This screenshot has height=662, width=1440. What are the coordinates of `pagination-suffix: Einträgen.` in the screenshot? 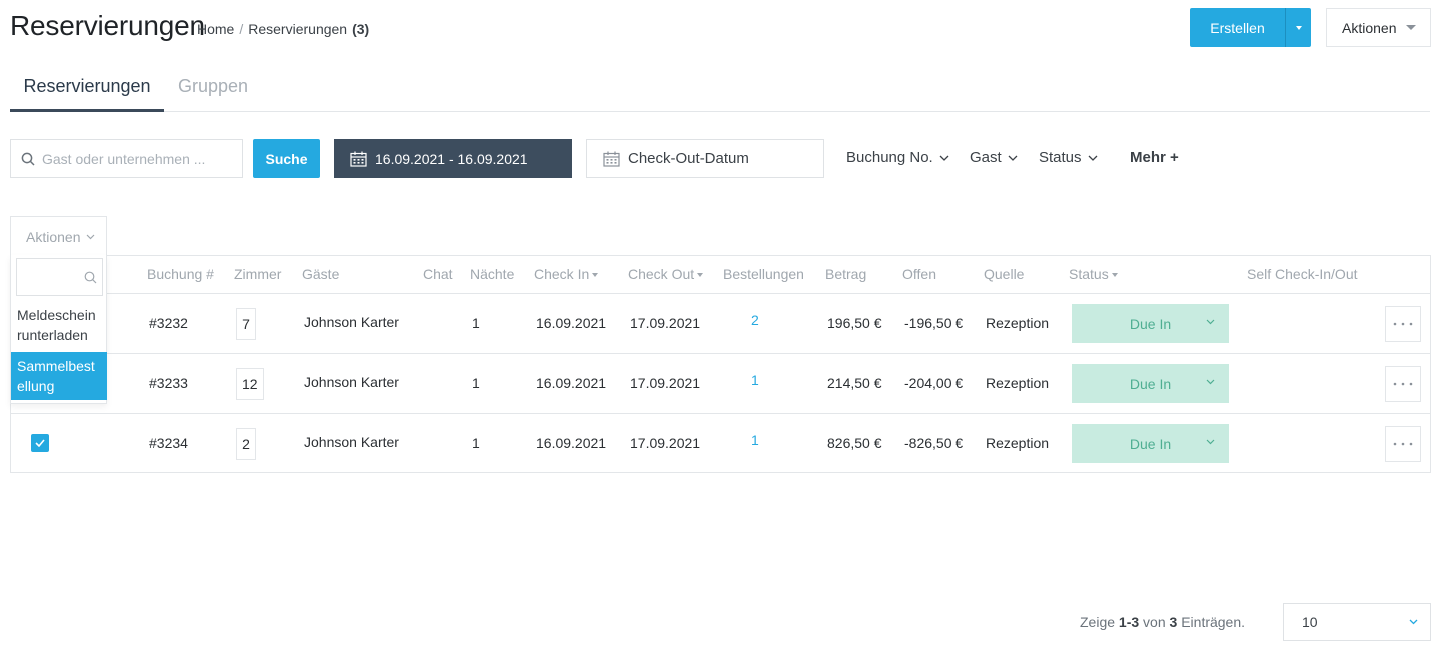 It's located at (1213, 622).